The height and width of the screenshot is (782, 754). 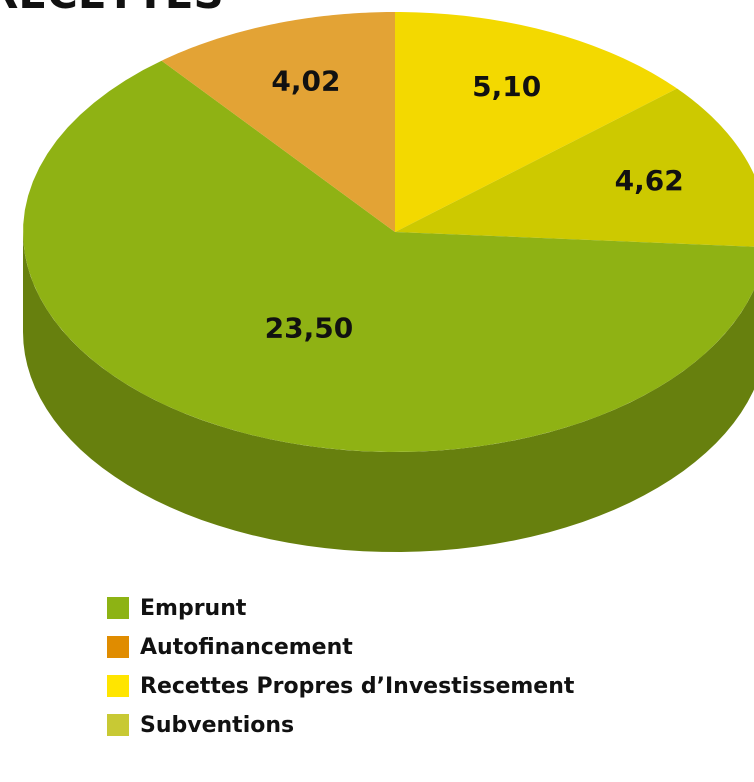 I want to click on data-label: 4,62, so click(x=649, y=180).